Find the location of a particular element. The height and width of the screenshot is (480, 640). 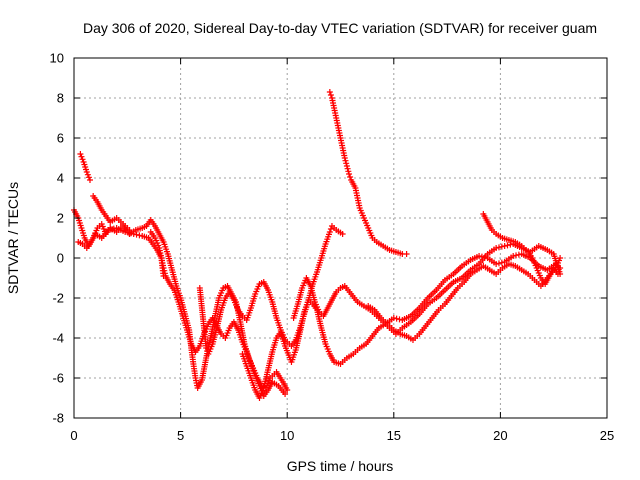

y-tick-label: -2 is located at coordinates (58, 298).